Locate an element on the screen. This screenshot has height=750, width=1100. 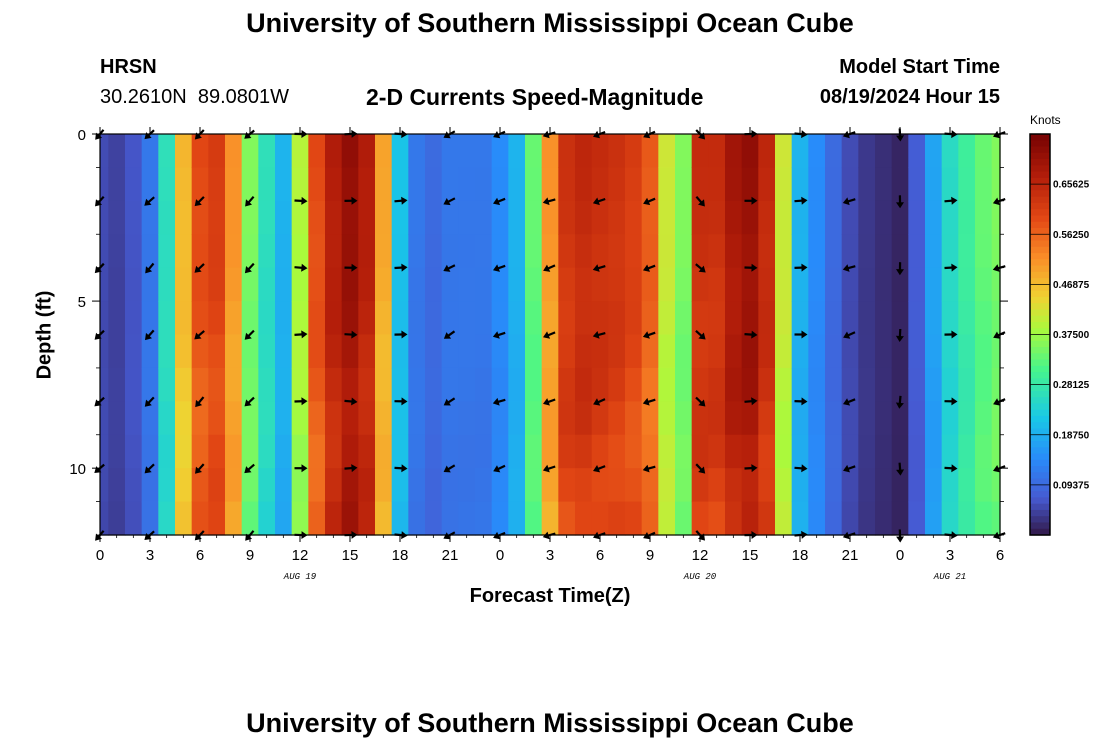
chart-subtitle: 2-D Currents Speed-Magnitude is located at coordinates (535, 97).